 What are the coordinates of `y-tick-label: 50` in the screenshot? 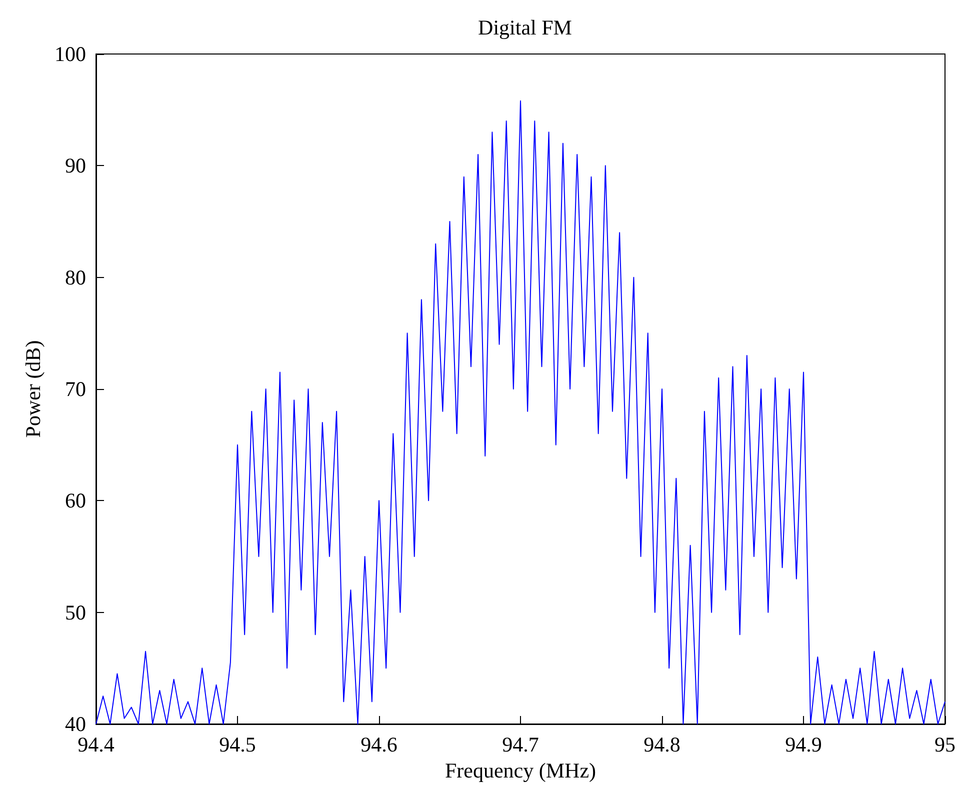 It's located at (75, 612).